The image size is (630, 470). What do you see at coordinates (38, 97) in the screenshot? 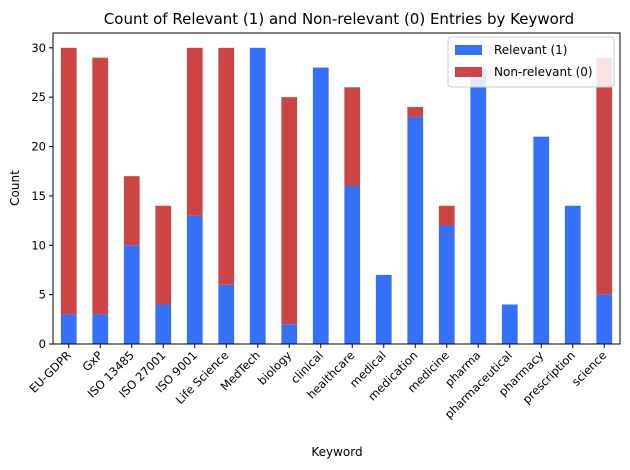
I see `y-tick-label: 25` at bounding box center [38, 97].